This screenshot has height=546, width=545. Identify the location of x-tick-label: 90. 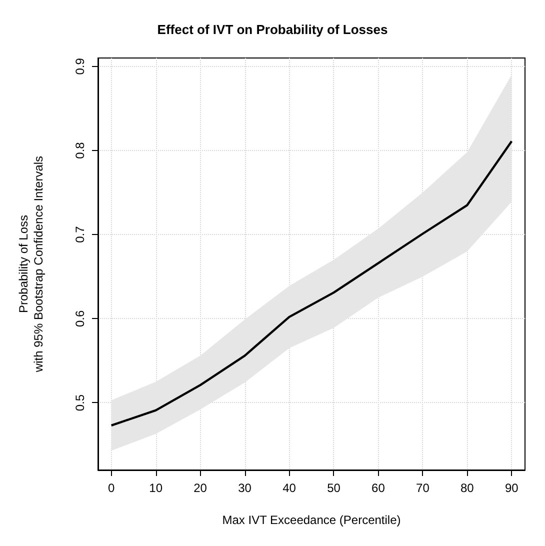
(511, 488).